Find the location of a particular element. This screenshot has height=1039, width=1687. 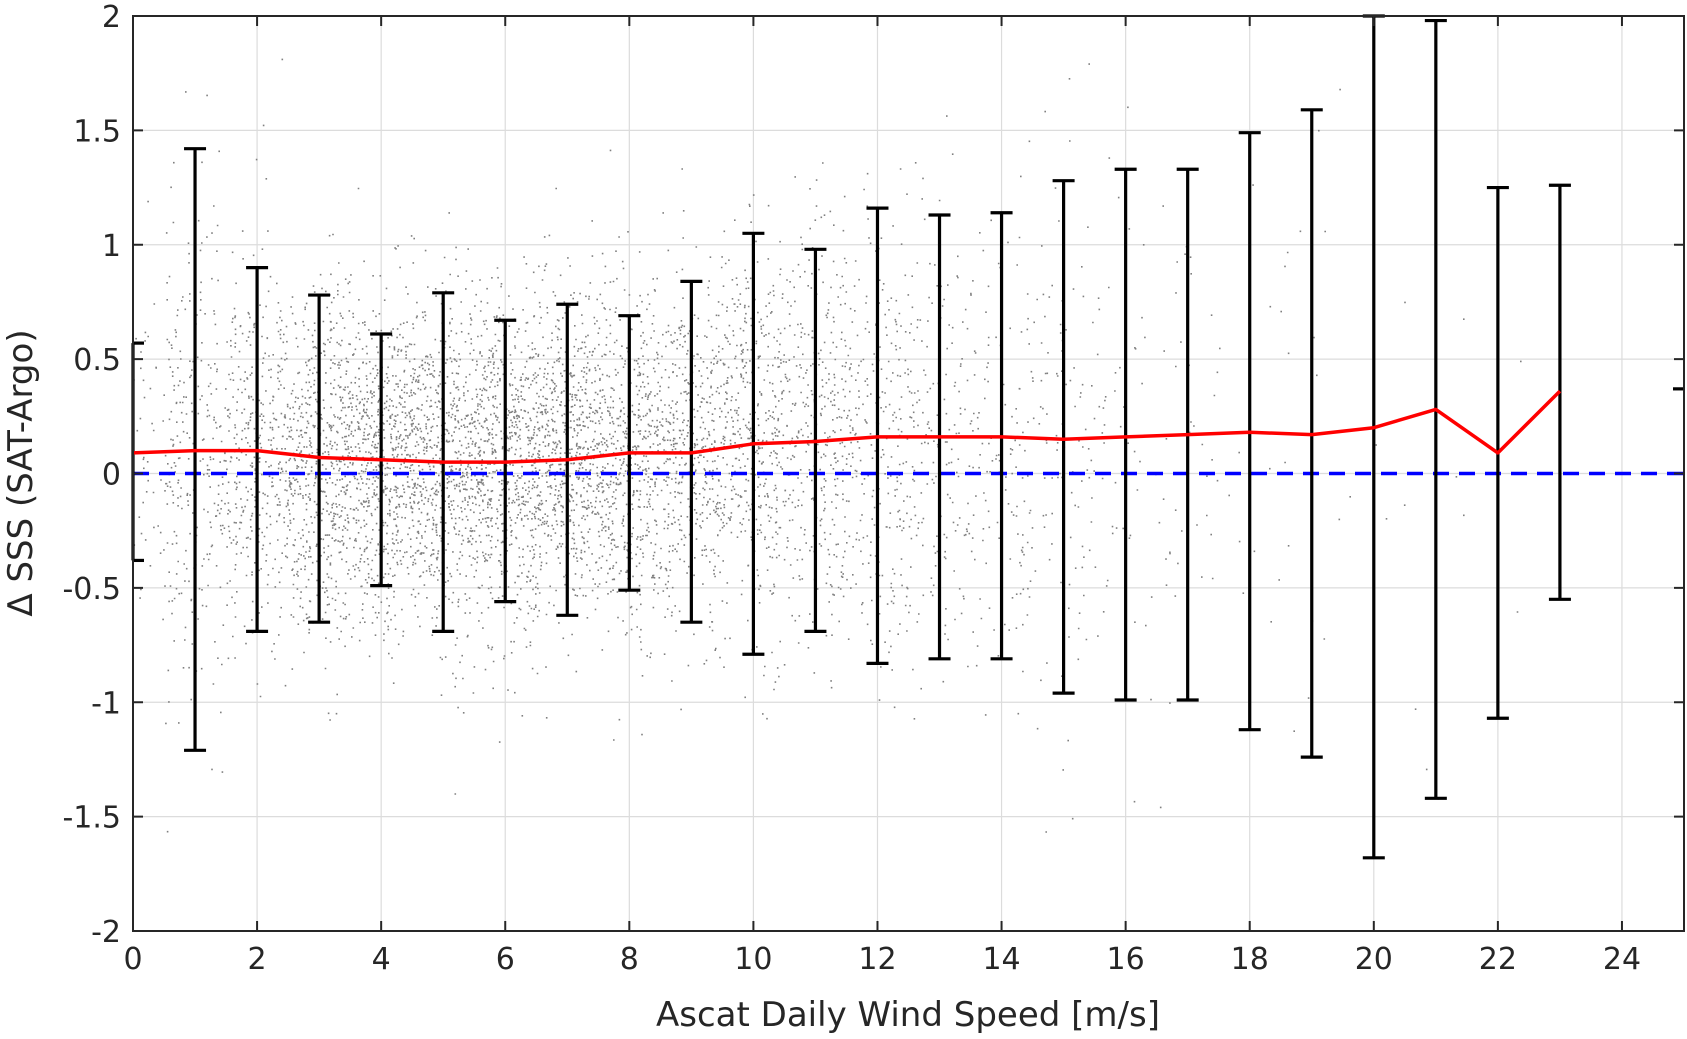

x-tick-label: 22 is located at coordinates (1498, 959).